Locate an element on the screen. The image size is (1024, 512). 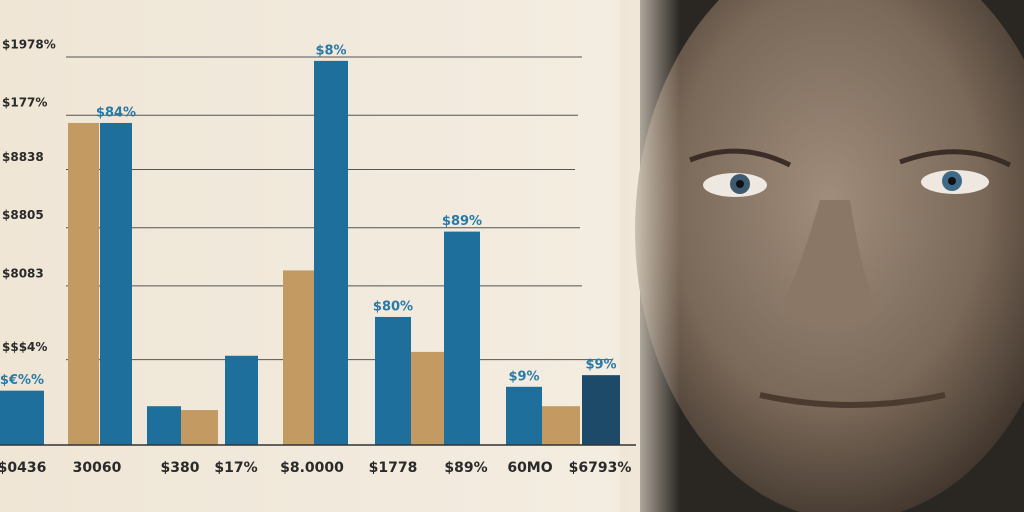
x-tick-label: $1778 is located at coordinates (393, 468).